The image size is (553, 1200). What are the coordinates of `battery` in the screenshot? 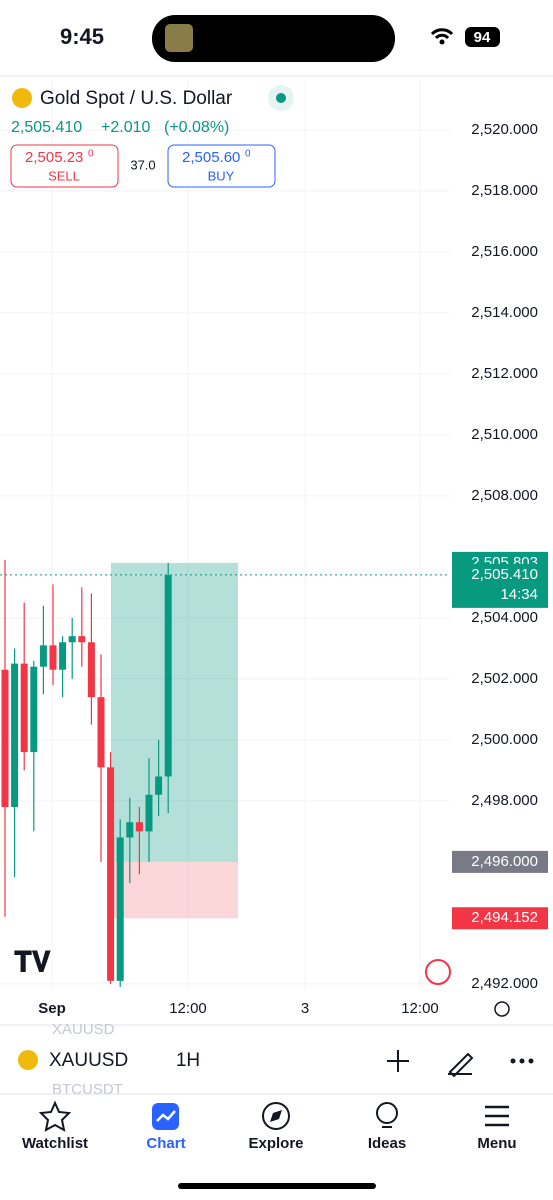 It's located at (482, 37).